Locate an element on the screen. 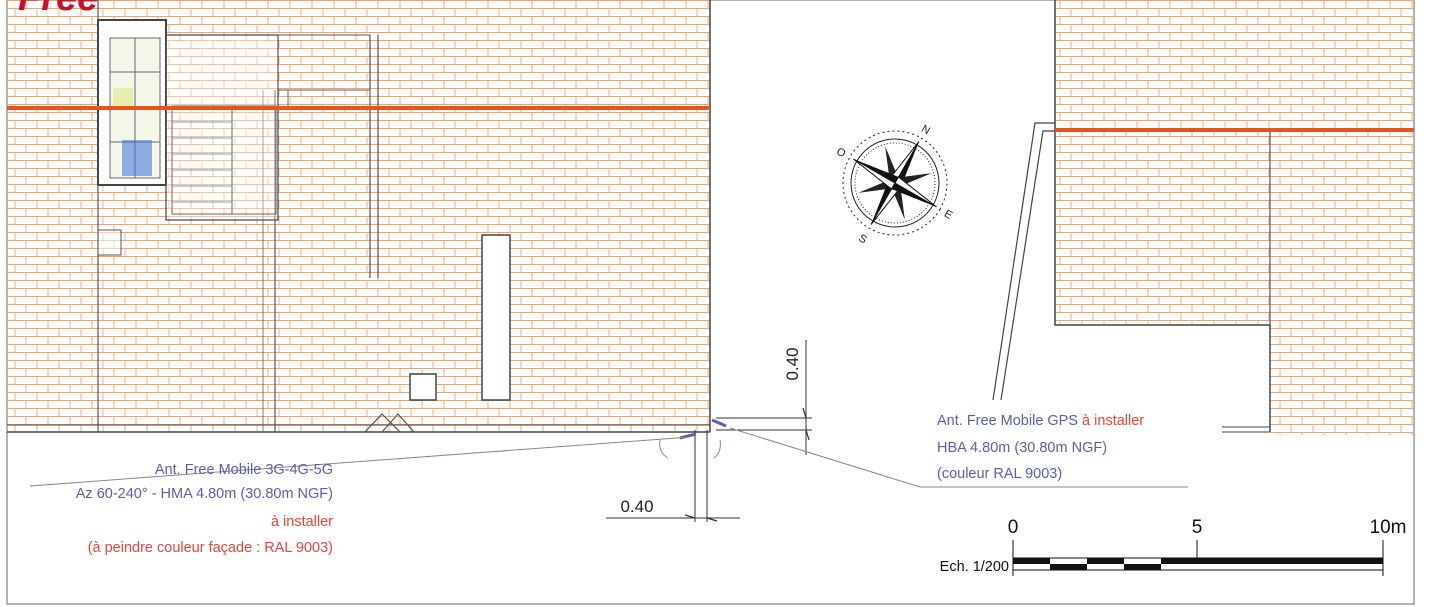 The height and width of the screenshot is (607, 1431). antenna-3g5g-symbol is located at coordinates (690, 445).